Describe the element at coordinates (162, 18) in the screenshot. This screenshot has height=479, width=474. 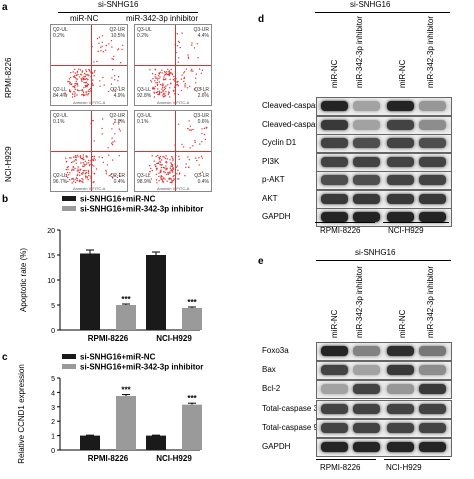
I see `panel-a-col-label-2: miR-342-3p inhibitor` at that location.